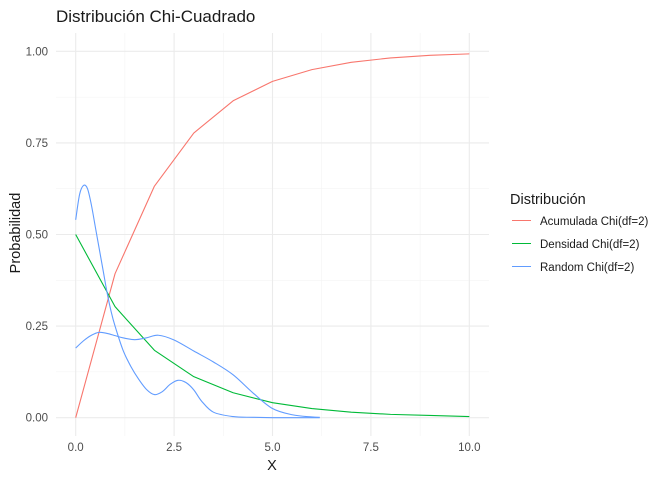 This screenshot has height=480, width=672. What do you see at coordinates (37, 419) in the screenshot?
I see `y-tick-label: 0.00` at bounding box center [37, 419].